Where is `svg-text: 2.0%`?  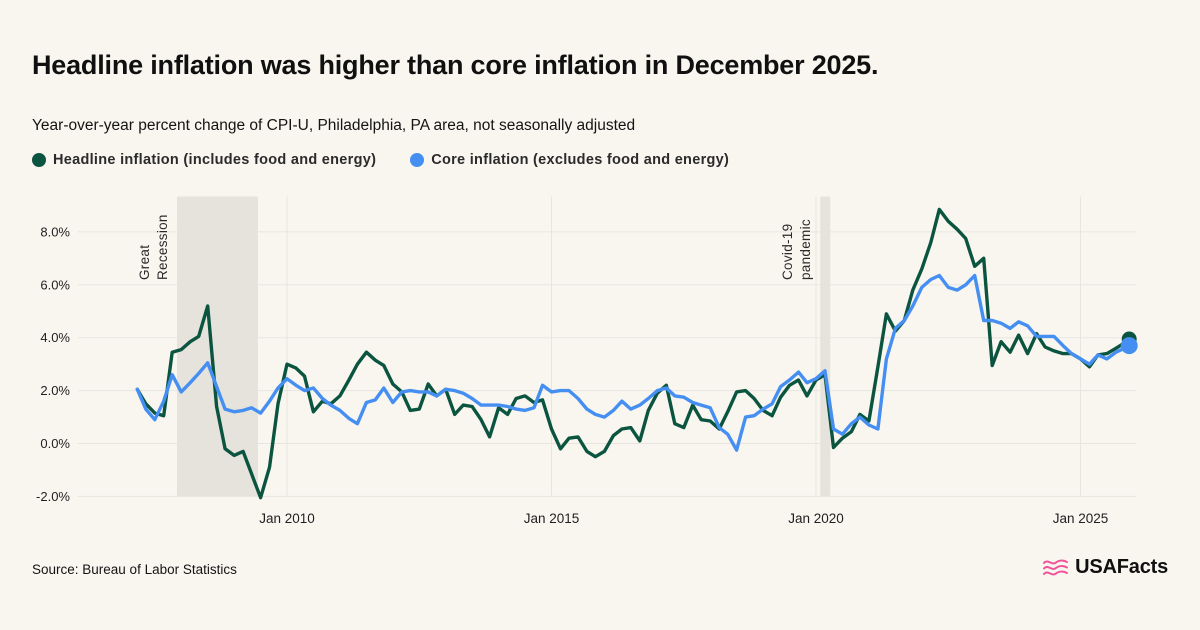 svg-text: 2.0% is located at coordinates (55, 390).